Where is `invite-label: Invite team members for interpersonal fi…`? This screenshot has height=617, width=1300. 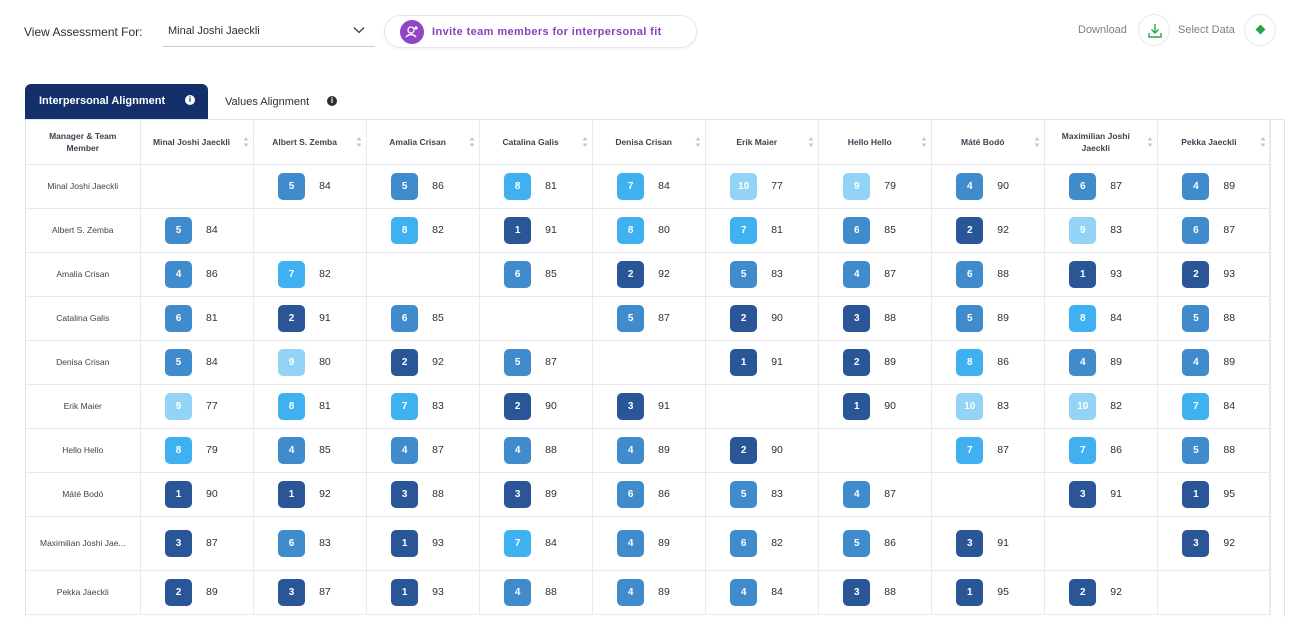
invite-label: Invite team members for interpersonal fi… is located at coordinates (547, 32).